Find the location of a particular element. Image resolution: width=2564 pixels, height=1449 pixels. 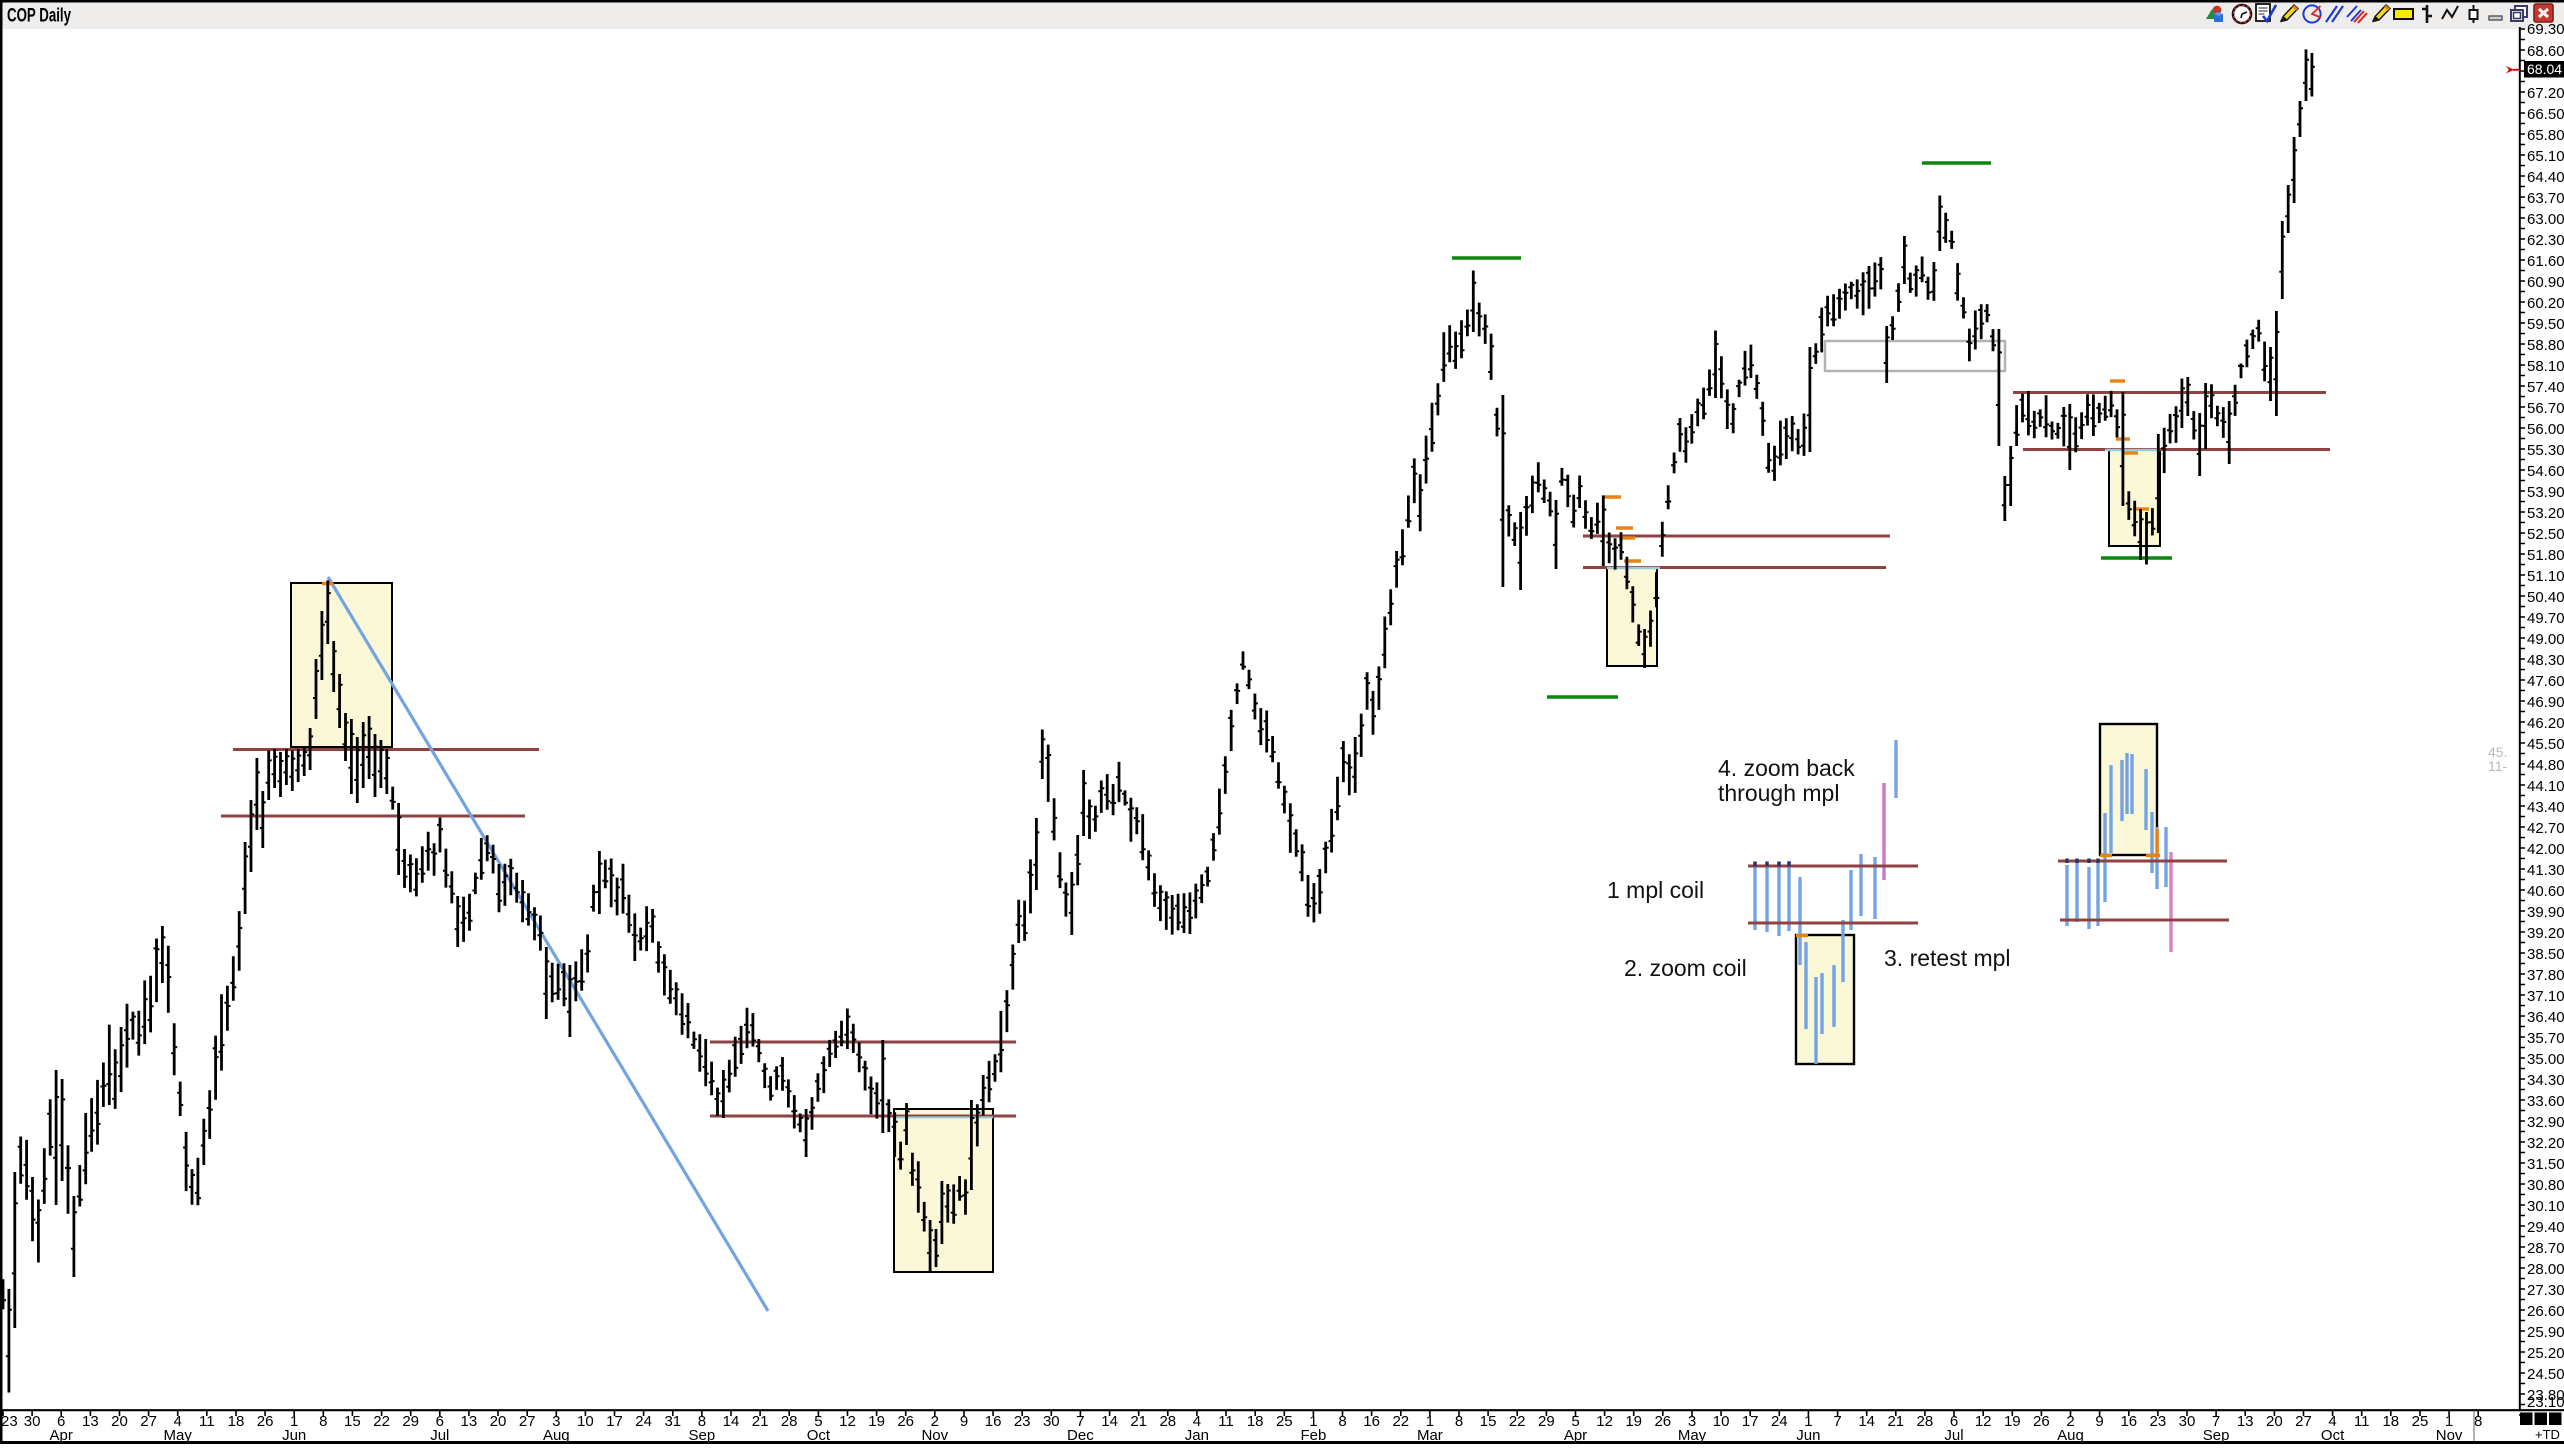

svg-text: 53.90 is located at coordinates (2545, 492).